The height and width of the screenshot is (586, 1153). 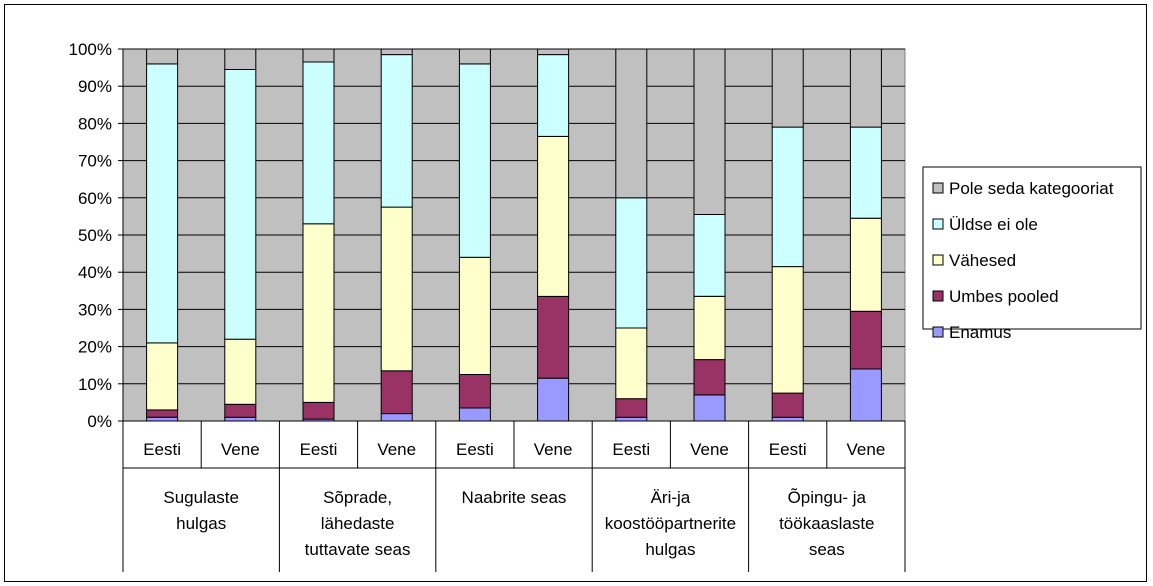 I want to click on y-tick-label: 30%, so click(x=95, y=309).